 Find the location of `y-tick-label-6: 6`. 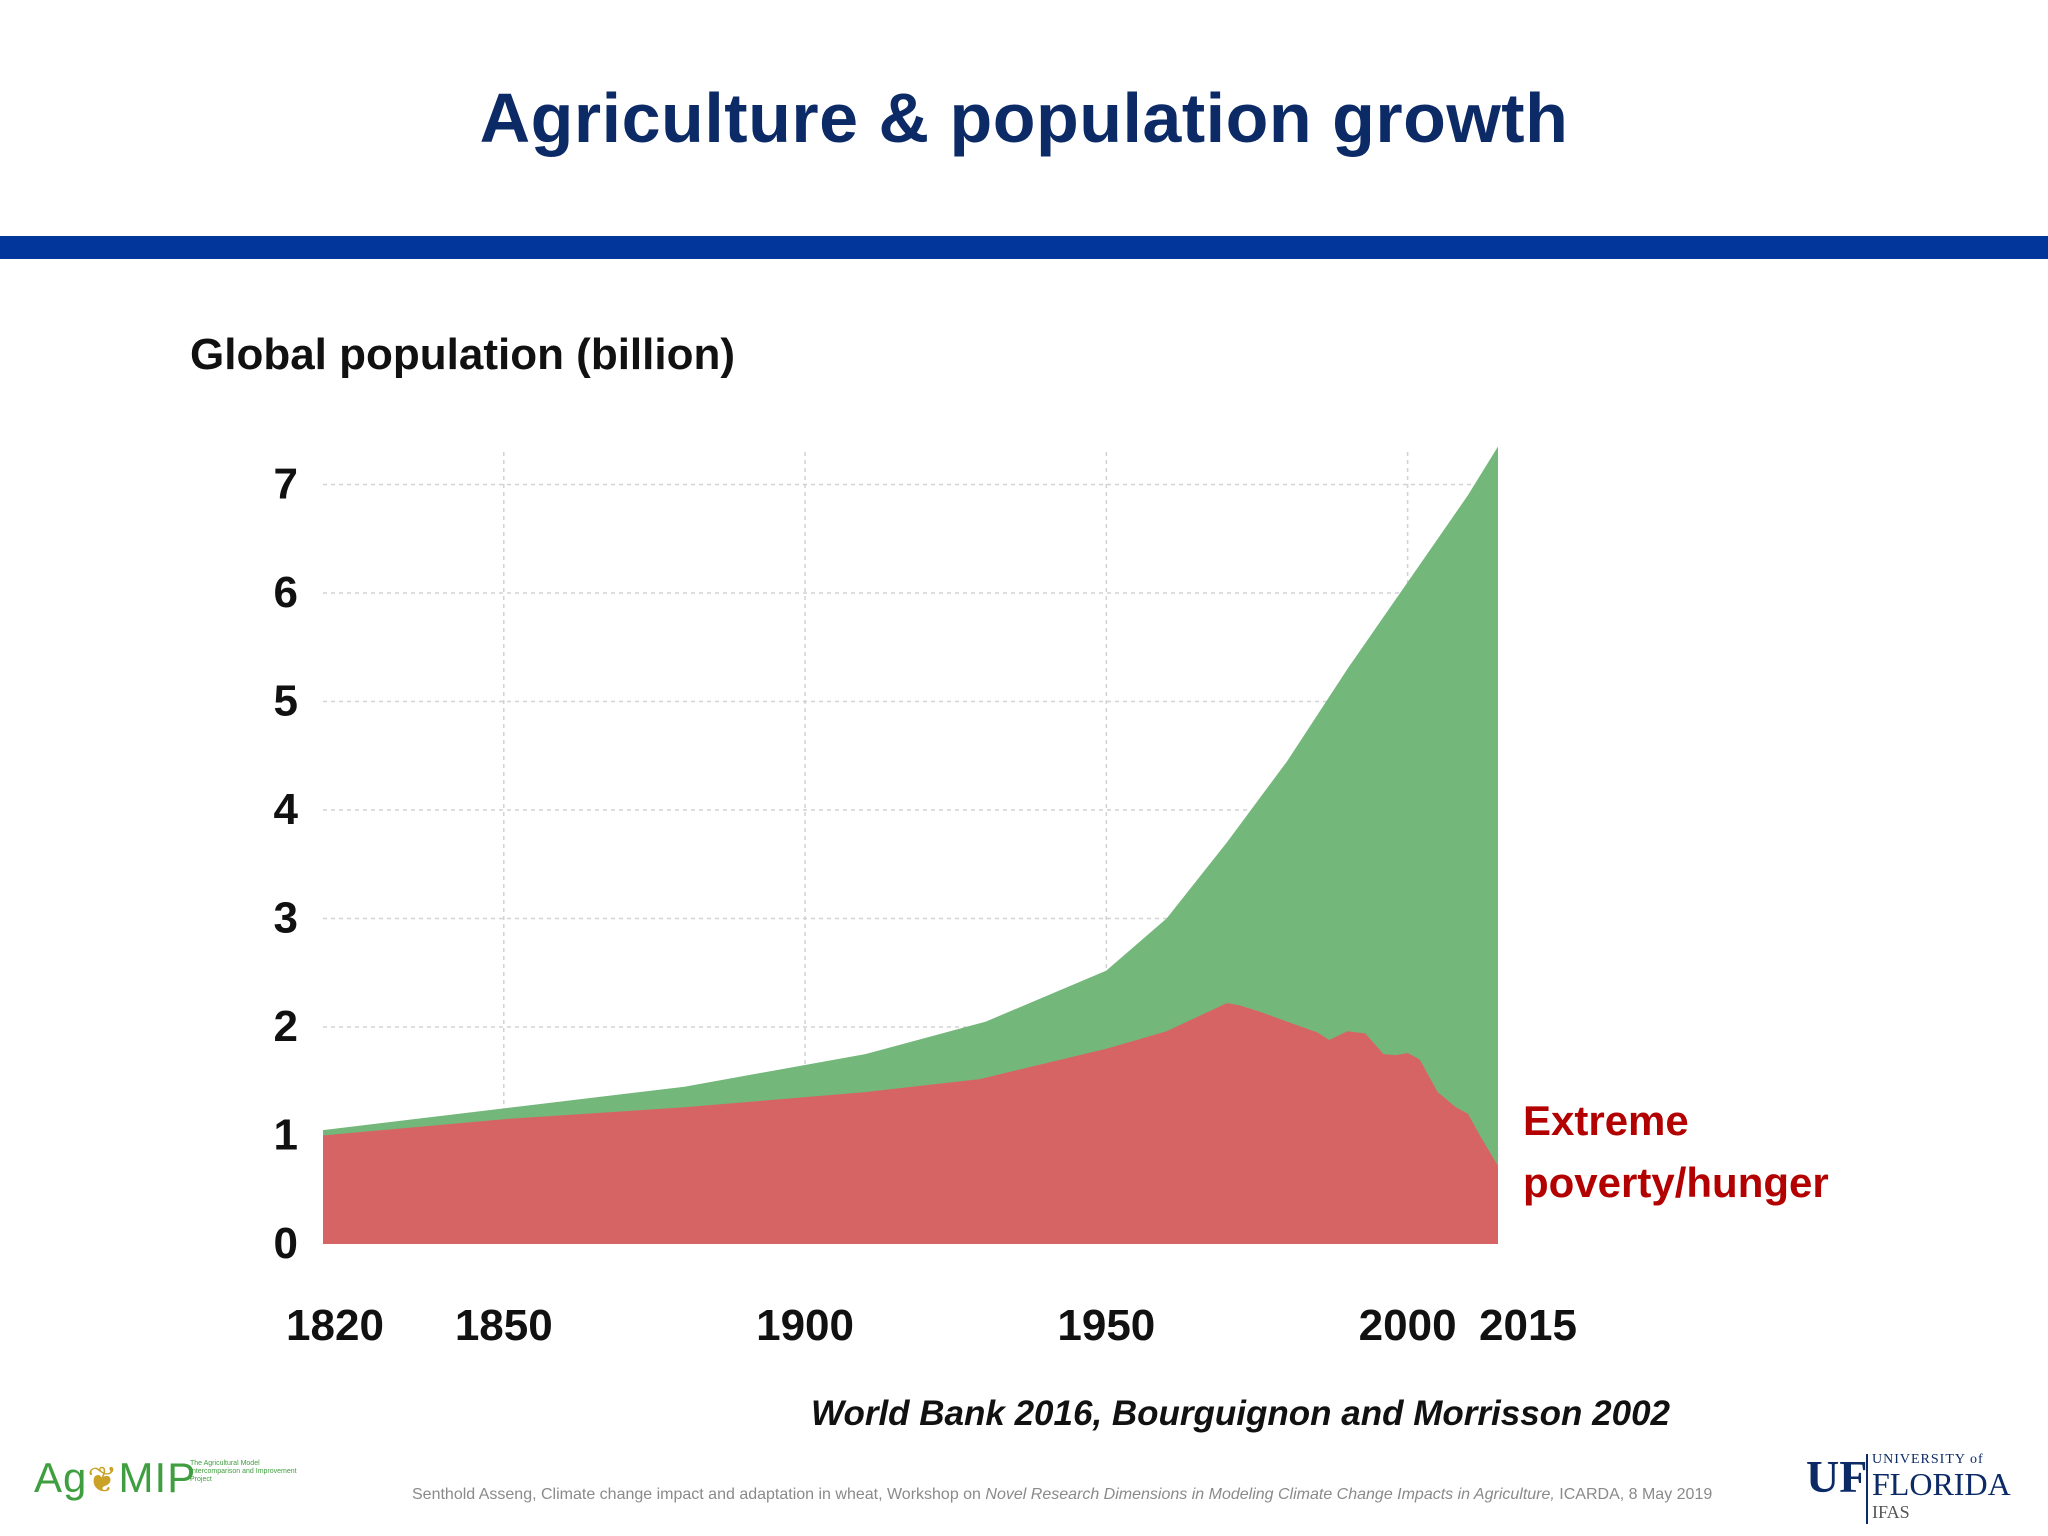

y-tick-label-6: 6 is located at coordinates (286, 592).